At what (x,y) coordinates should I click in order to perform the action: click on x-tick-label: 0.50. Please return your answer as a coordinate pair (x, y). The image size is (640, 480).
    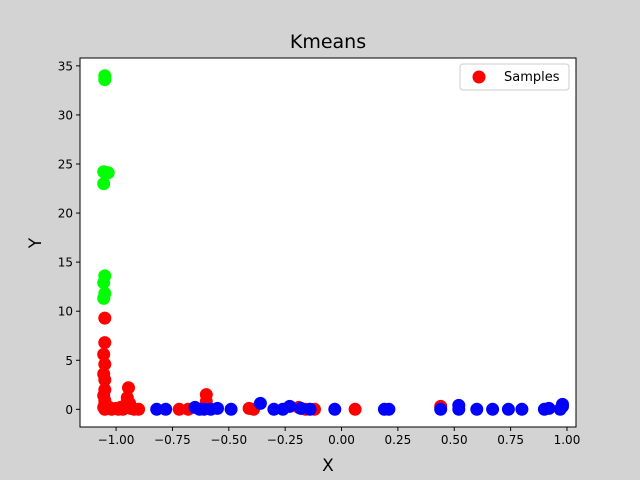
    Looking at the image, I should click on (454, 440).